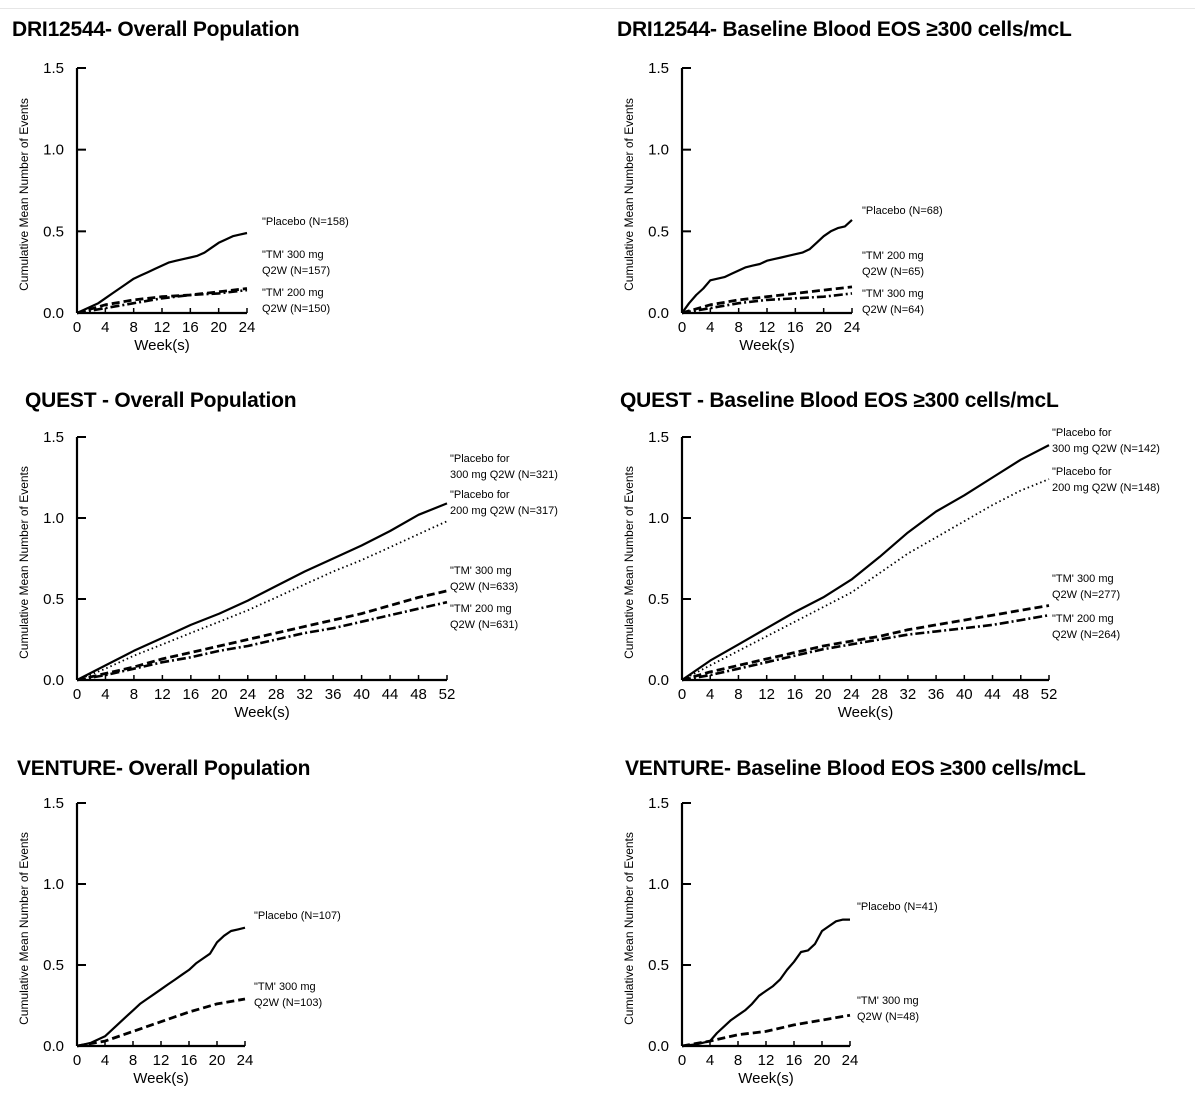 The image size is (1195, 1104). I want to click on x-tick-label: 40, so click(964, 694).